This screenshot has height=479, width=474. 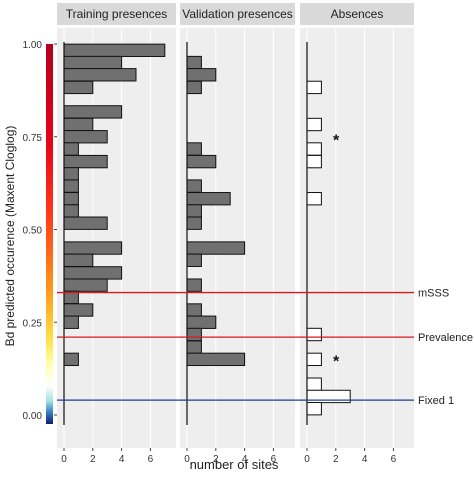 What do you see at coordinates (234, 464) in the screenshot?
I see `x-axis-label: number of sites` at bounding box center [234, 464].